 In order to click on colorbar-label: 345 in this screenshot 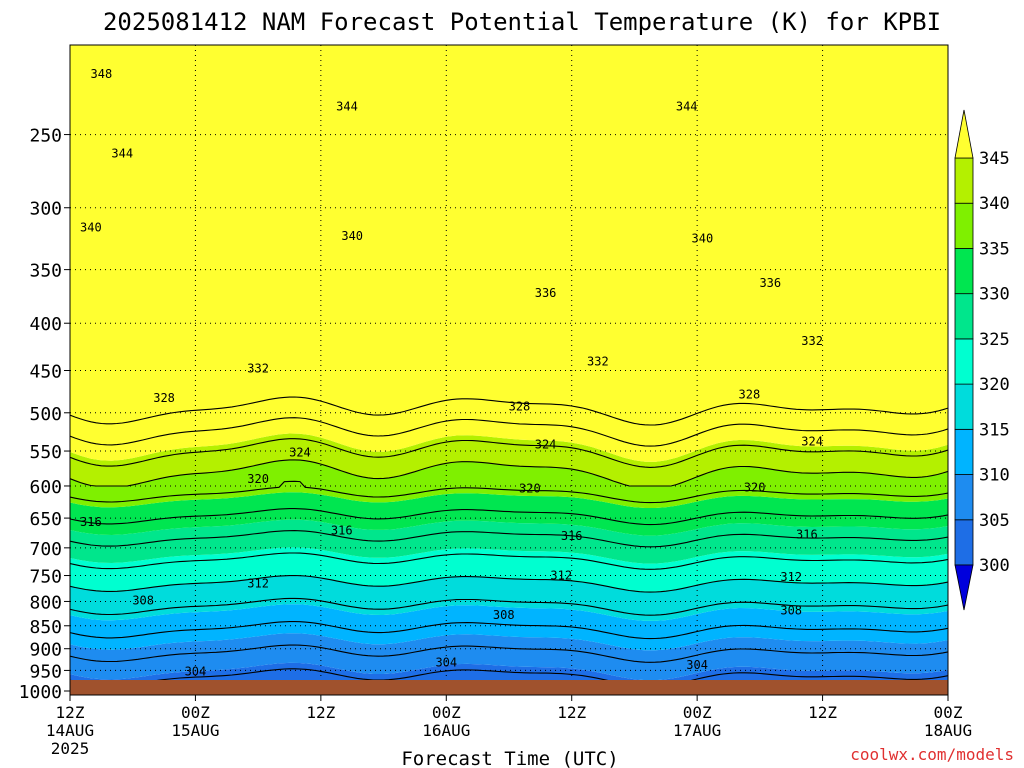, I will do `click(994, 159)`.